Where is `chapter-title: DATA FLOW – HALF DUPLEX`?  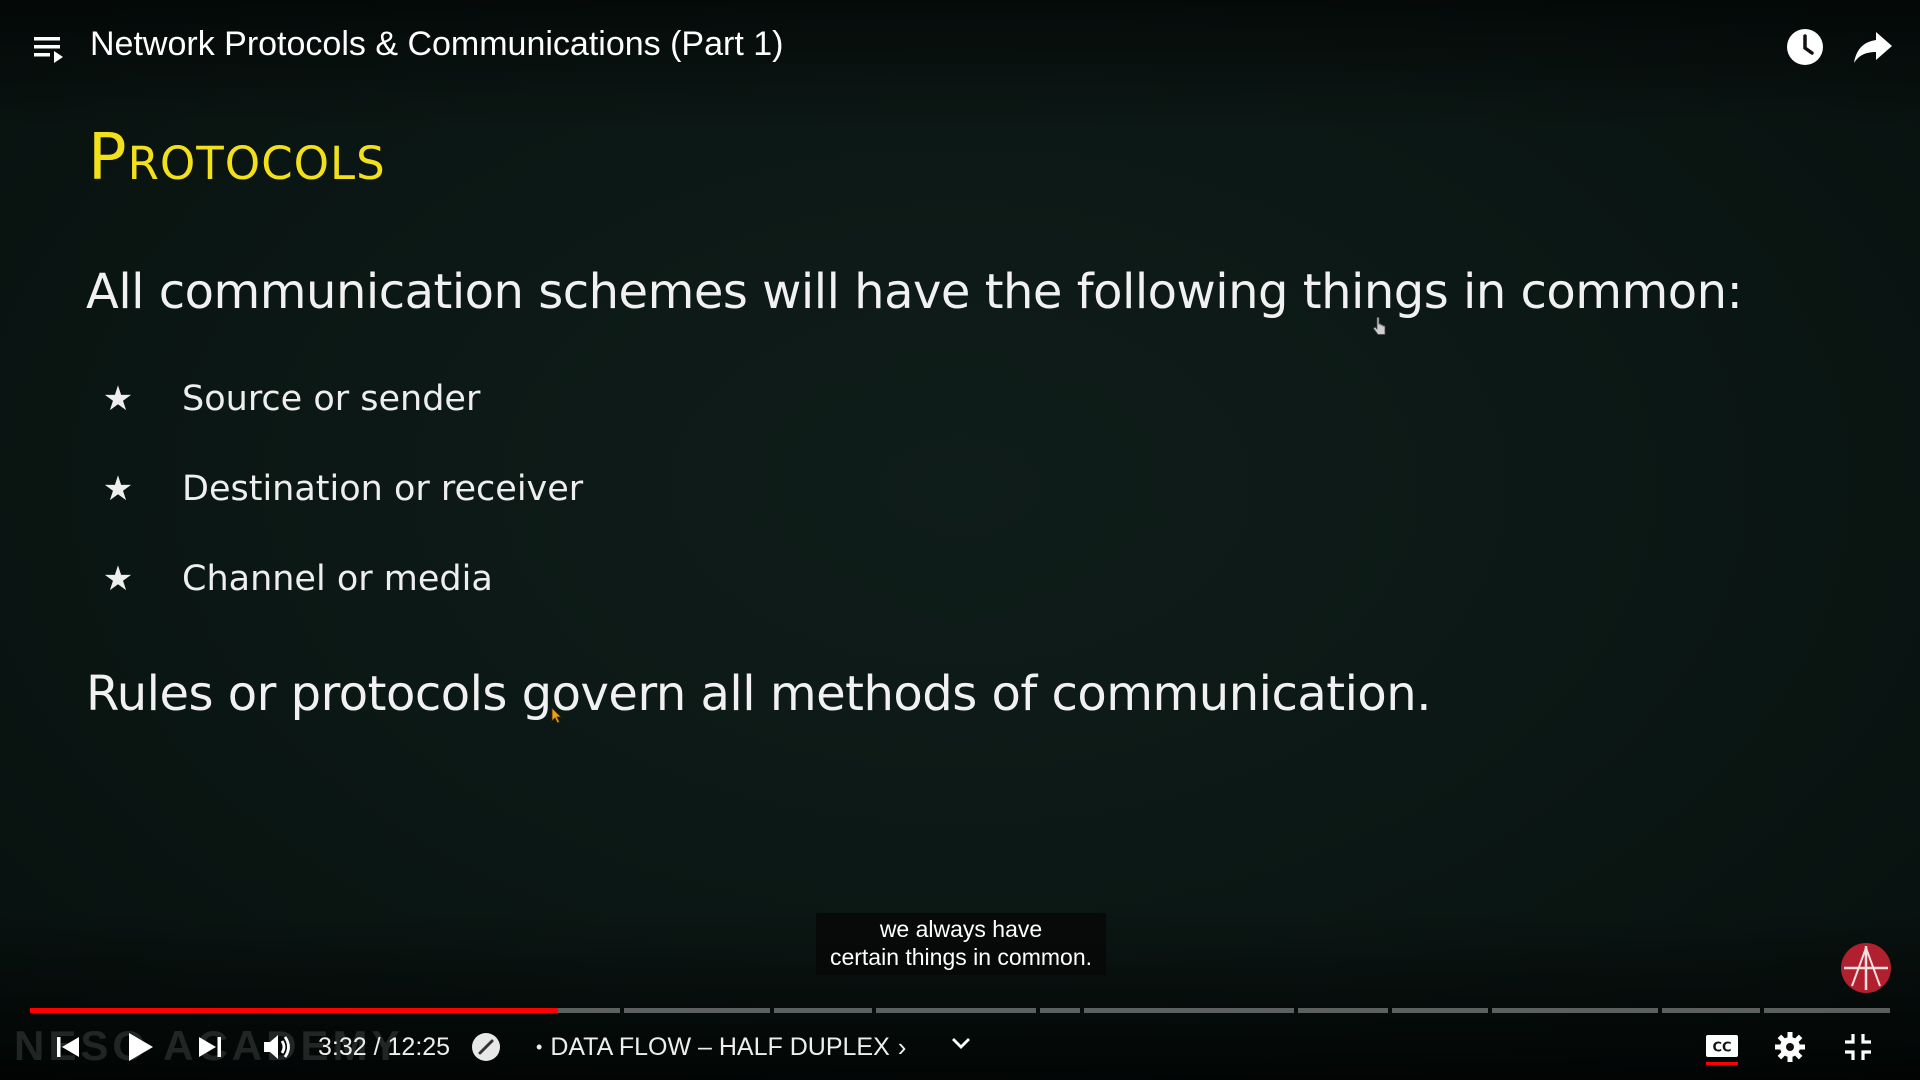 chapter-title: DATA FLOW – HALF DUPLEX is located at coordinates (720, 1046).